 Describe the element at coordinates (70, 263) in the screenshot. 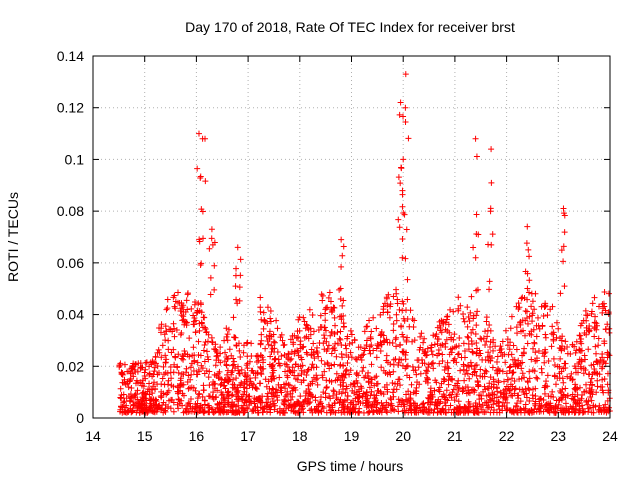

I see `y-tick-label: 0.06` at that location.